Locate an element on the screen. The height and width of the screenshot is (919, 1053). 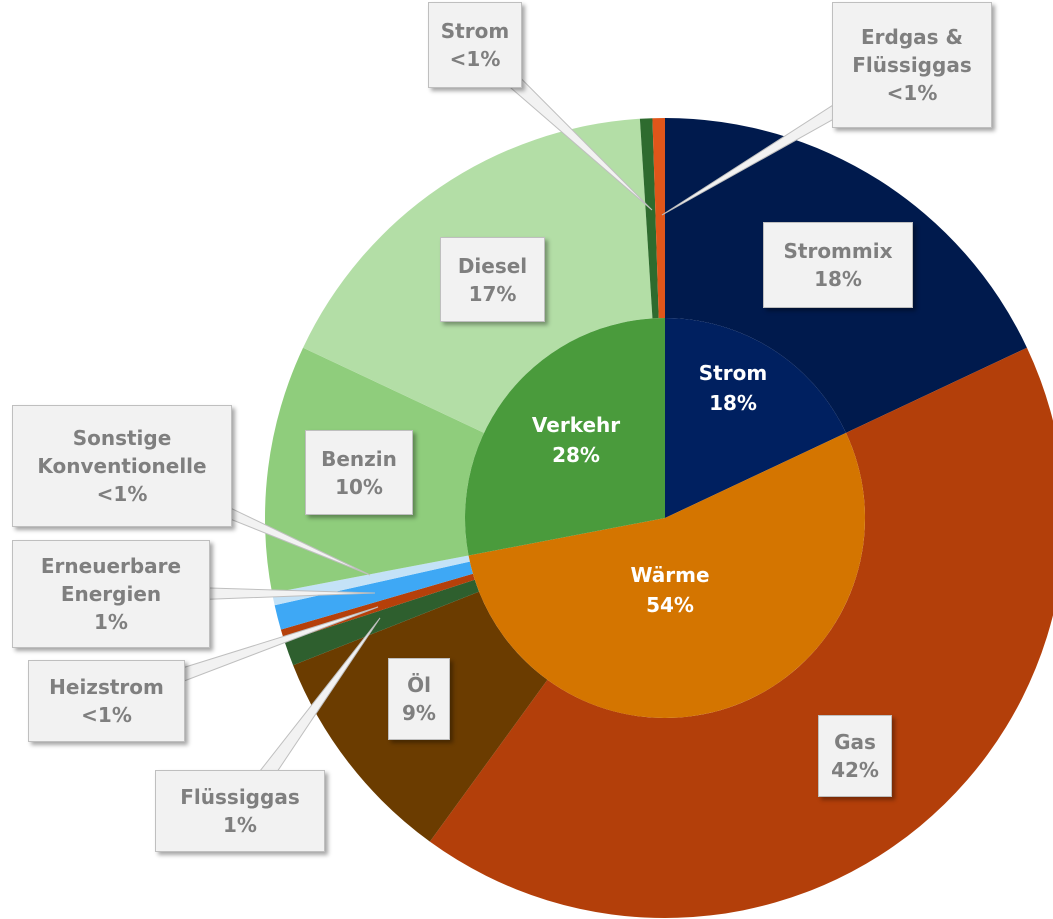
callout-label: Diesel 17% is located at coordinates (492, 279).